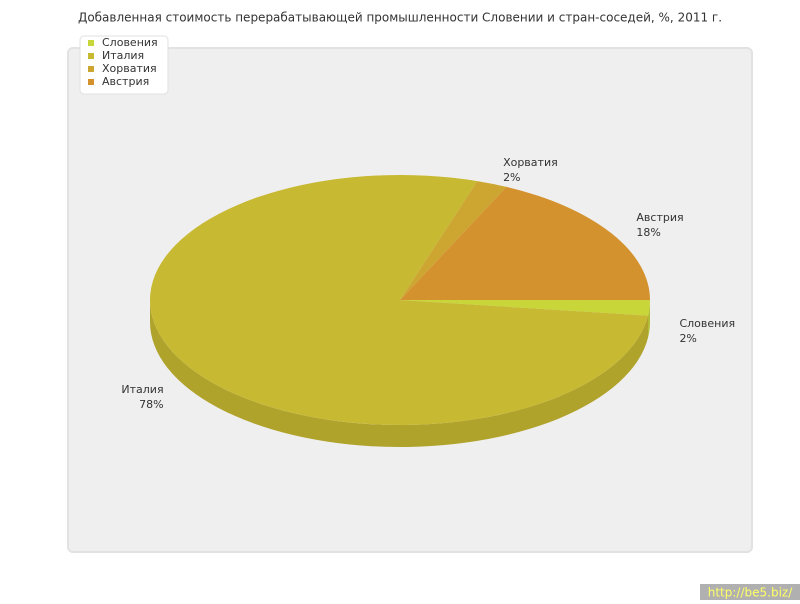 The height and width of the screenshot is (604, 800). I want to click on legend-label: Австрия, so click(125, 81).